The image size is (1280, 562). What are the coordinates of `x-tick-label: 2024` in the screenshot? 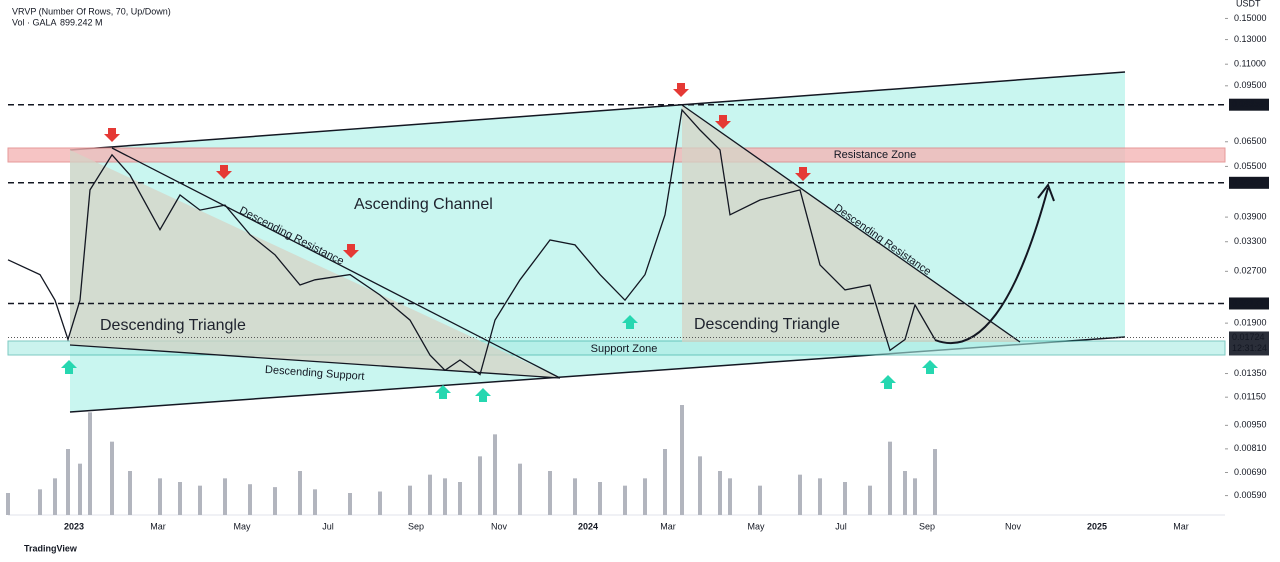 It's located at (588, 526).